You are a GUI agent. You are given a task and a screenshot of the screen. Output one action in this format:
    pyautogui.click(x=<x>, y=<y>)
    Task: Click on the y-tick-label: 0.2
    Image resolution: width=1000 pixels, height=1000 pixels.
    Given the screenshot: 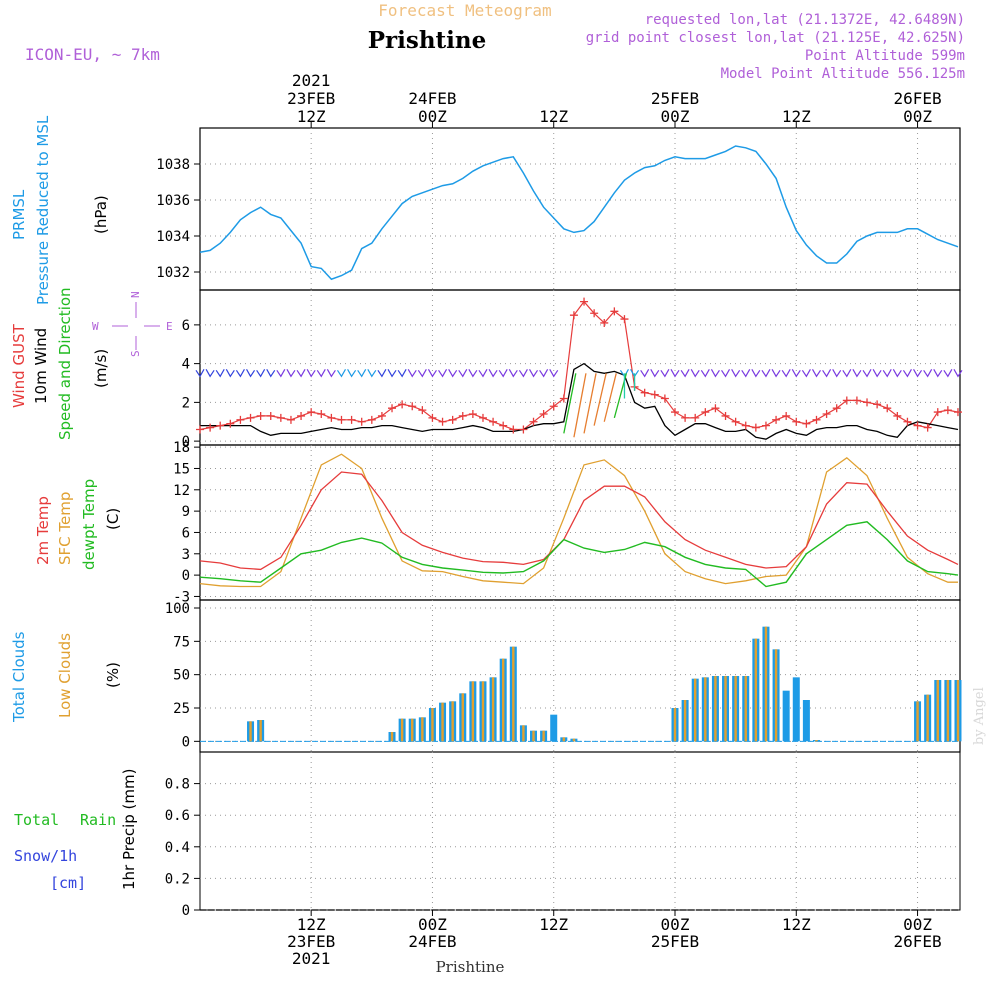 What is the action you would take?
    pyautogui.click(x=177, y=879)
    